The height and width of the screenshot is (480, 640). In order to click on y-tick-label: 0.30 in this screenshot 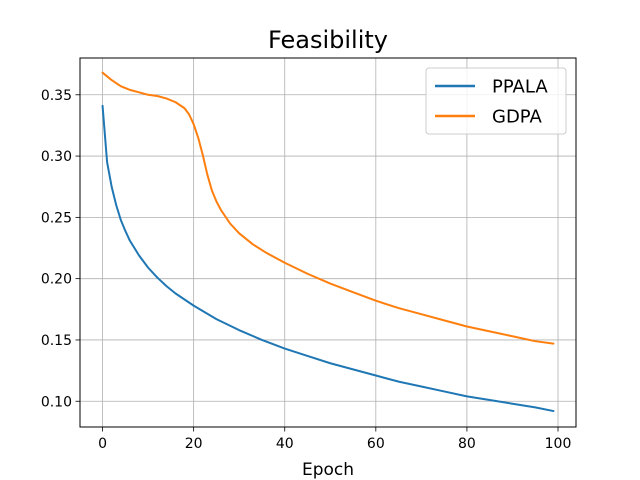, I will do `click(56, 157)`.